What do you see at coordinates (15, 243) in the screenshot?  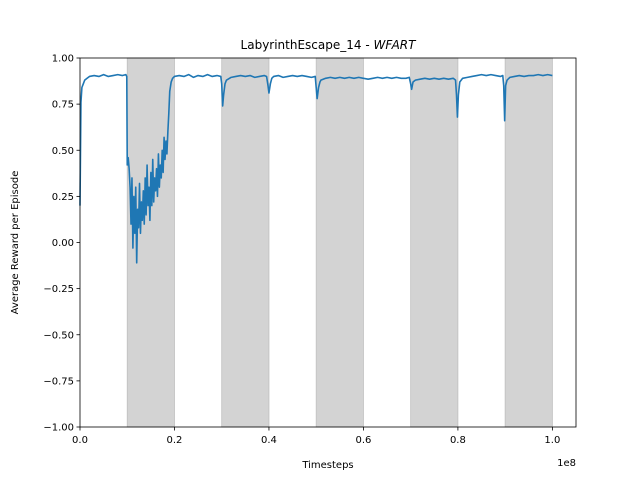 I see `y-axis-label: Average Reward per Episode` at bounding box center [15, 243].